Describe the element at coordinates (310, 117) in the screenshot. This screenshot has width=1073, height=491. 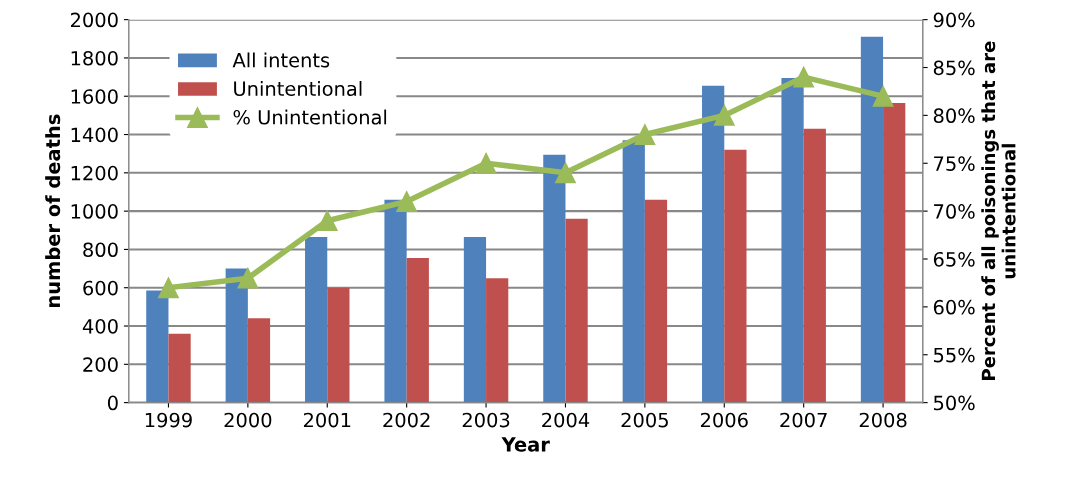
I see `legend-label: % Unintentional` at that location.